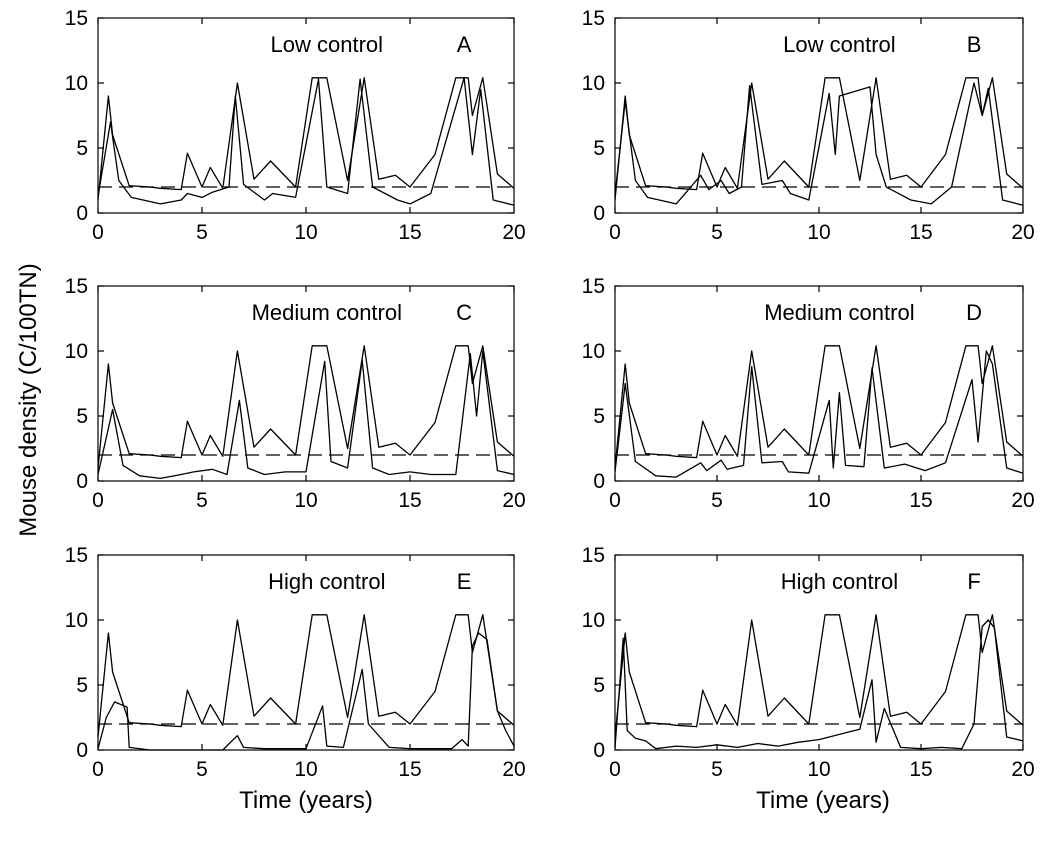 Image resolution: width=1057 pixels, height=842 pixels. I want to click on x-axis-label-left: Time (years), so click(306, 800).